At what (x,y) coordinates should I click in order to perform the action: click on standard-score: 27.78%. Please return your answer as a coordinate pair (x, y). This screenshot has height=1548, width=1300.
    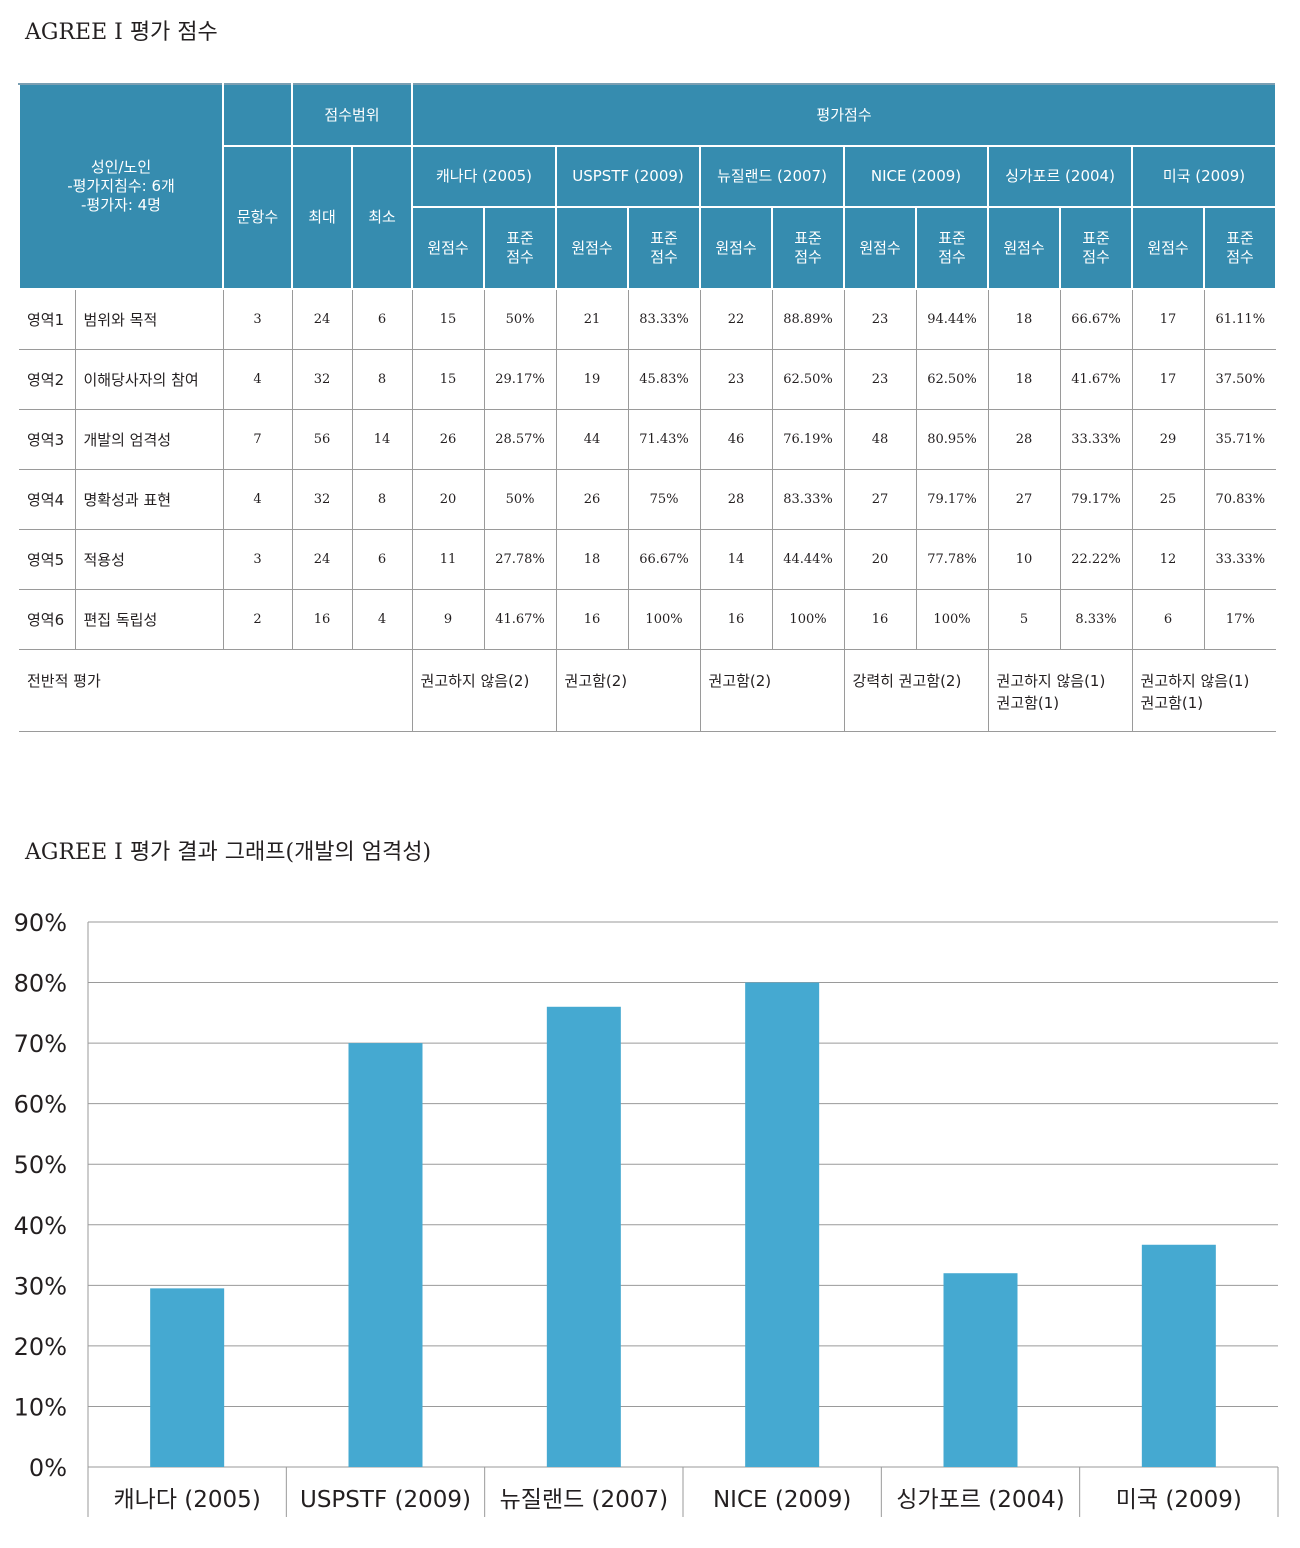
    Looking at the image, I should click on (520, 559).